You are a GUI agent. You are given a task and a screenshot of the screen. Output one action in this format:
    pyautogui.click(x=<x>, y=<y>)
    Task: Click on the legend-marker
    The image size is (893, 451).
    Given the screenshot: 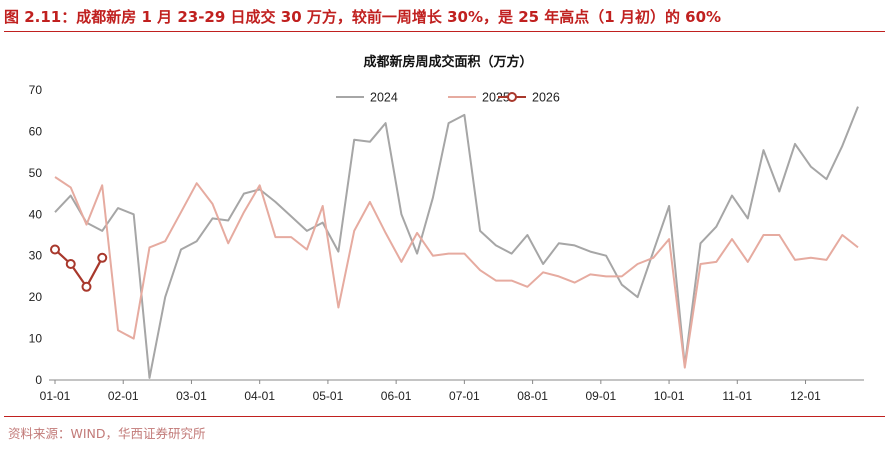 What is the action you would take?
    pyautogui.click(x=512, y=97)
    